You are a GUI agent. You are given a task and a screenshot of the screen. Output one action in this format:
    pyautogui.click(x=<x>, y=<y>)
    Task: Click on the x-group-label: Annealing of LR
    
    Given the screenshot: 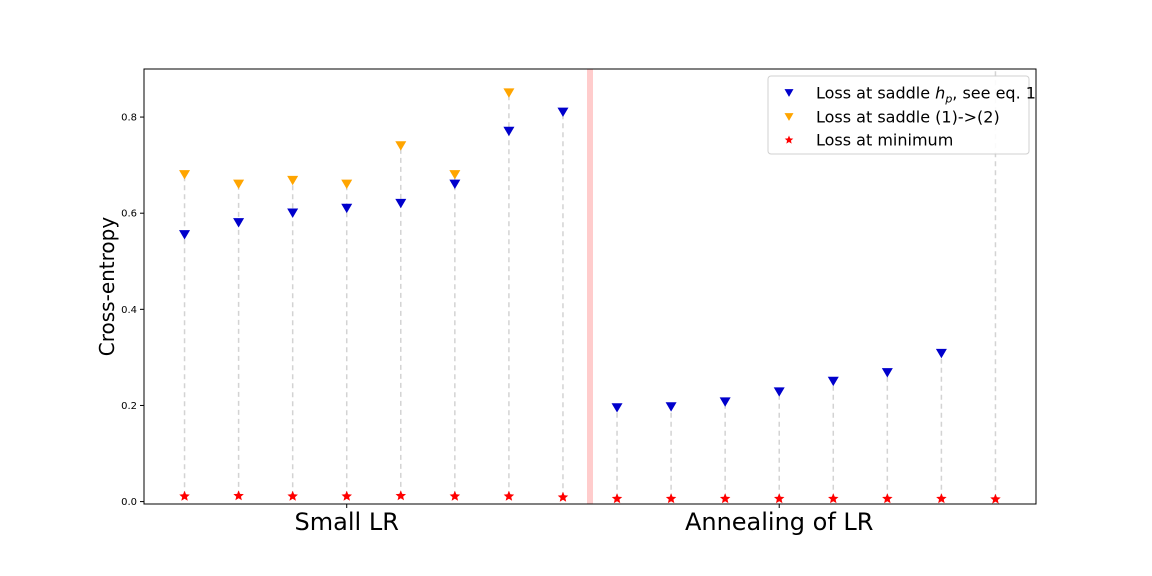 What is the action you would take?
    pyautogui.click(x=779, y=522)
    